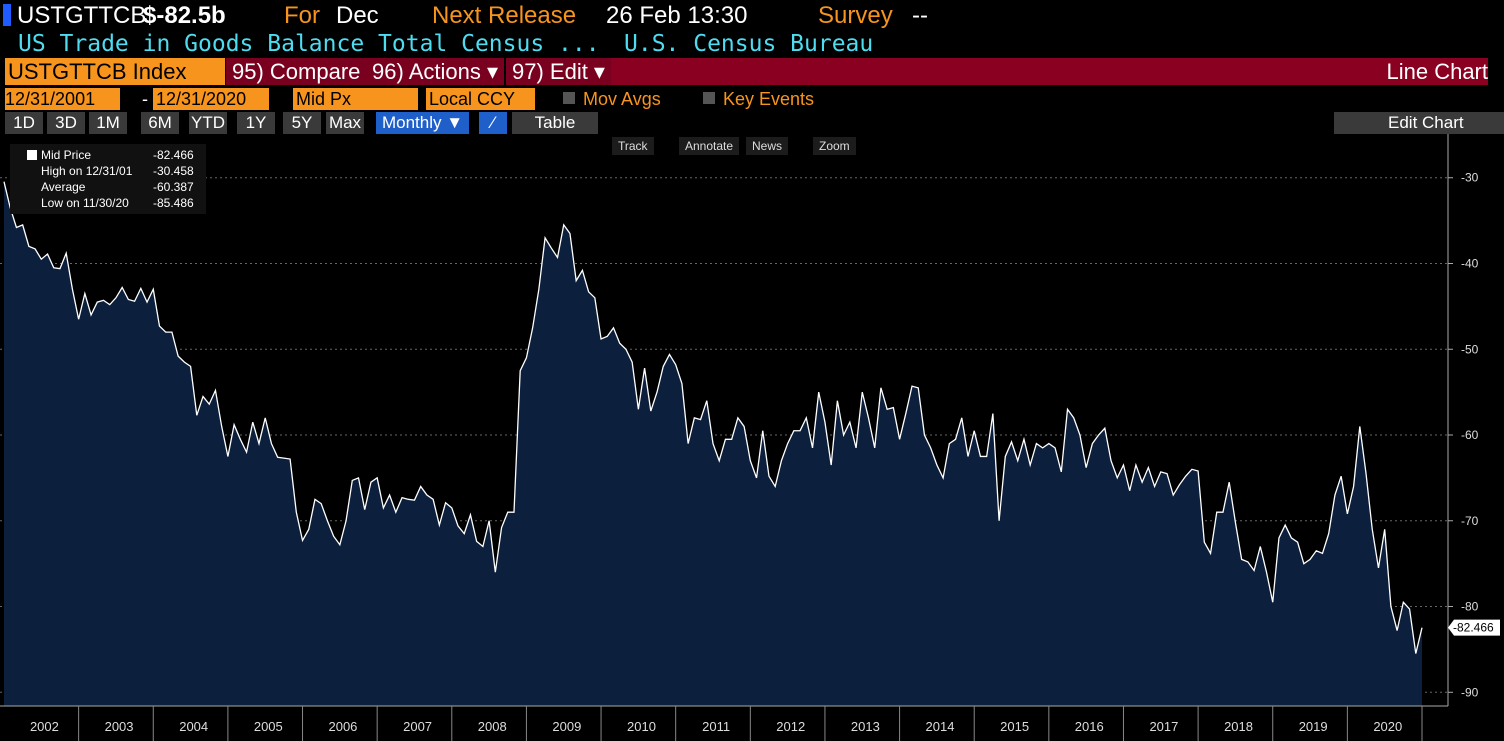 The width and height of the screenshot is (1504, 741). Describe the element at coordinates (1470, 263) in the screenshot. I see `y-tick-label: -40` at that location.